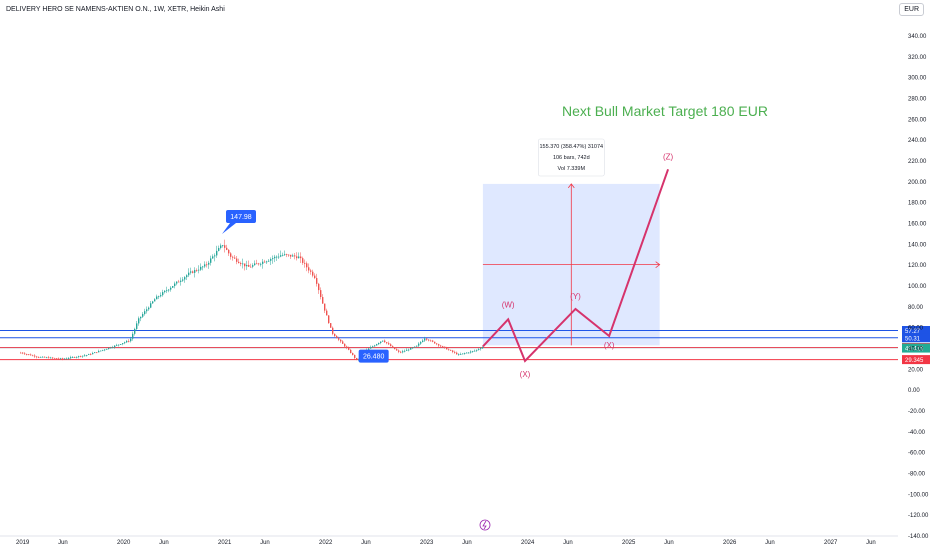  What do you see at coordinates (629, 543) in the screenshot?
I see `x-tick-label: 2025` at bounding box center [629, 543].